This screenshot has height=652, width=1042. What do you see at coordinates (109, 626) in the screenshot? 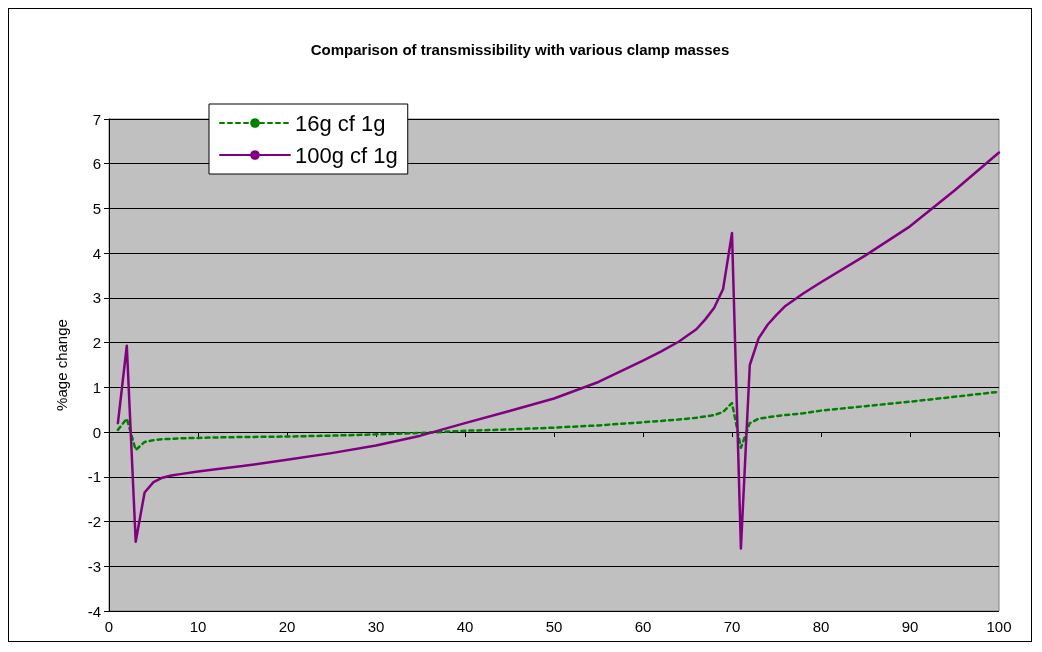
I see `x-tick-label: 0` at bounding box center [109, 626].